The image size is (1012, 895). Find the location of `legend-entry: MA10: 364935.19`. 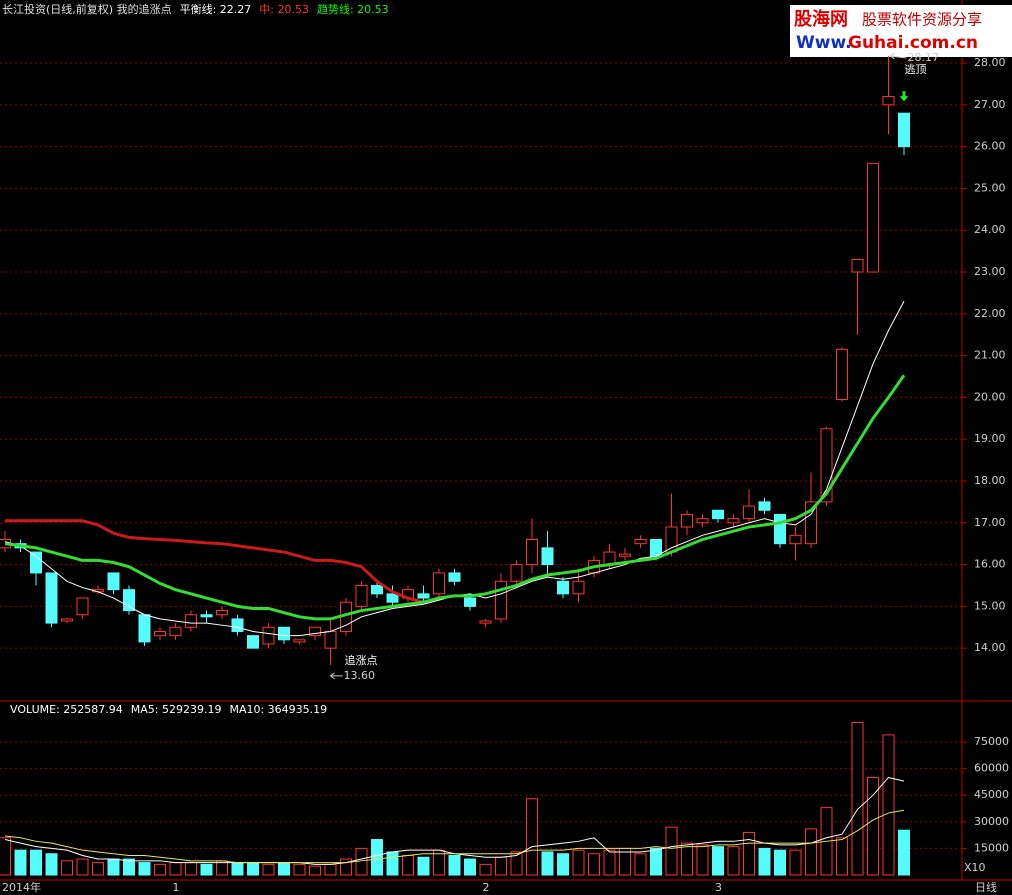

legend-entry: MA10: 364935.19 is located at coordinates (278, 709).